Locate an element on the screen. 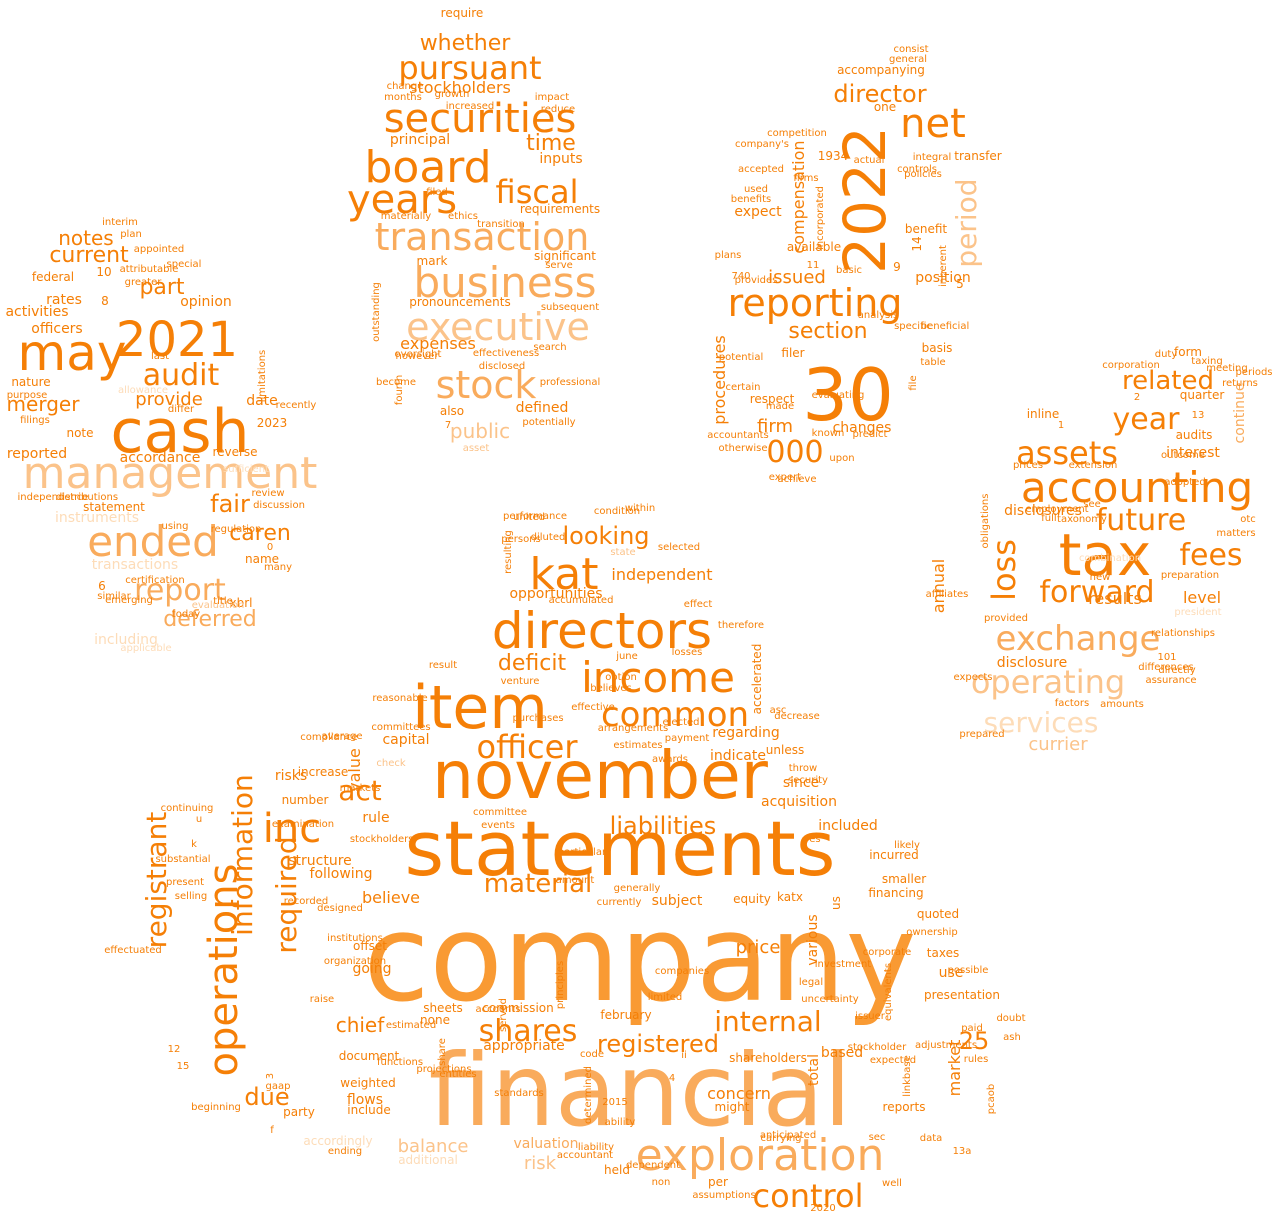 This screenshot has height=1217, width=1280. word-16: income is located at coordinates (658, 677).